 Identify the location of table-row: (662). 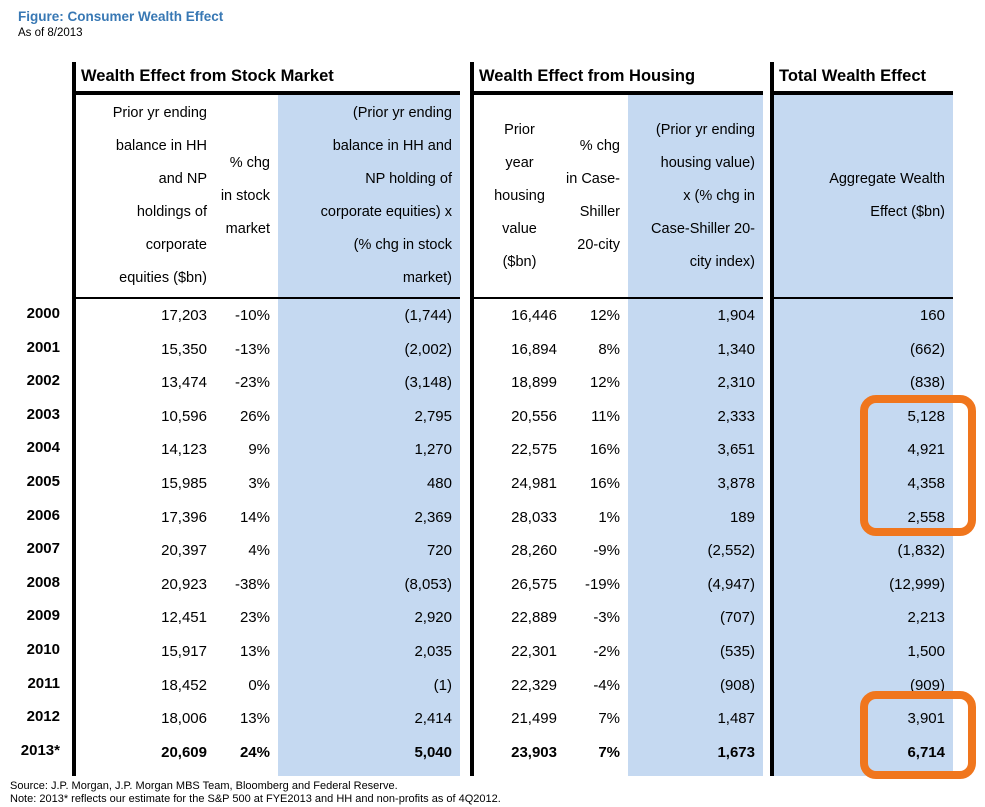
(863, 349).